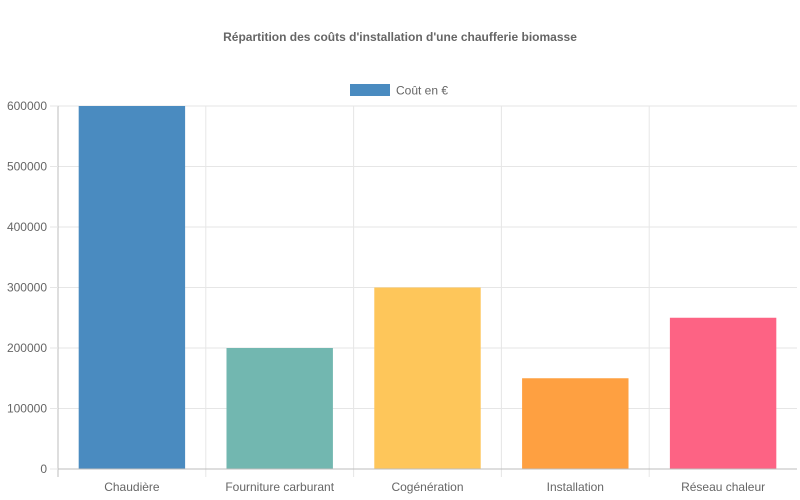 Image resolution: width=800 pixels, height=500 pixels. I want to click on y-tick-label: 100000, so click(27, 409).